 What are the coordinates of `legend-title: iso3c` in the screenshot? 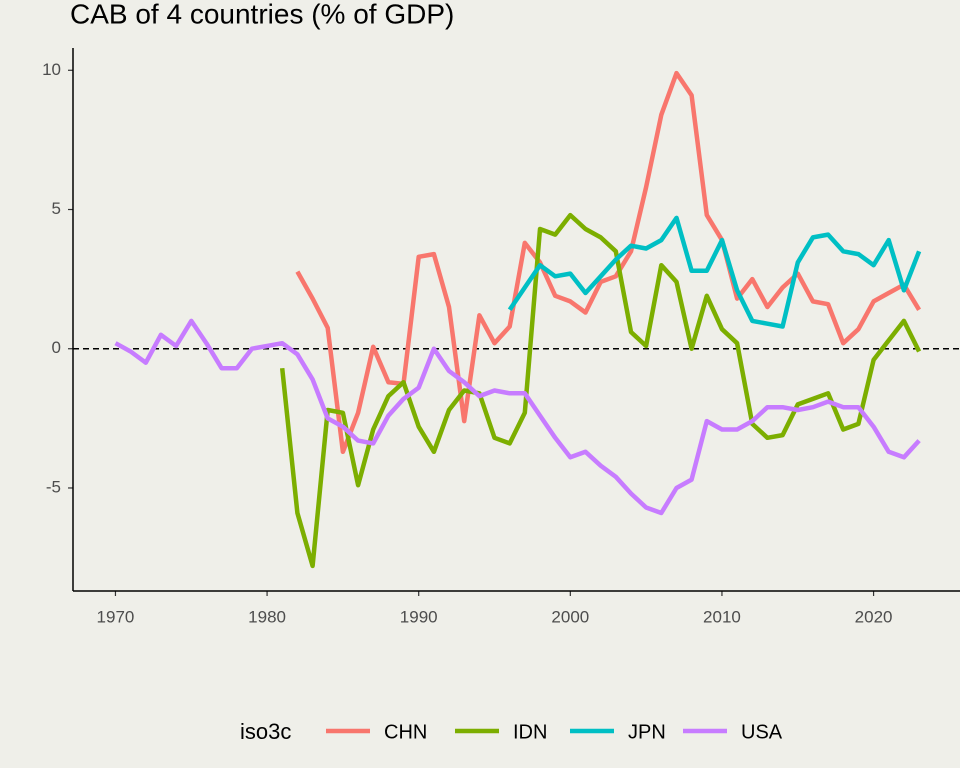 It's located at (265, 731).